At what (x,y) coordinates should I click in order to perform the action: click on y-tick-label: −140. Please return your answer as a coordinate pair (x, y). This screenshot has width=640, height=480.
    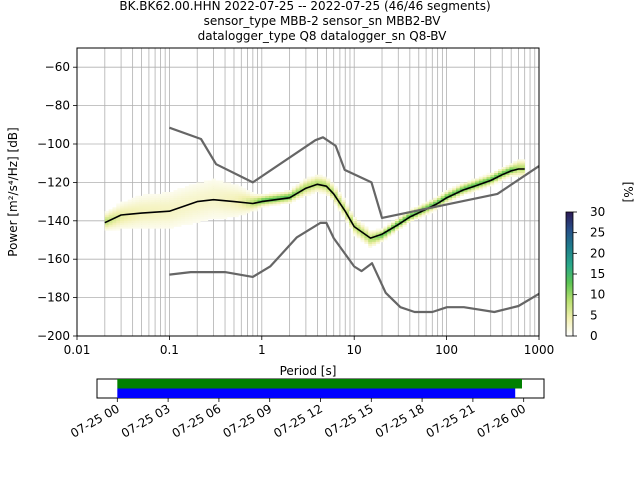
    Looking at the image, I should click on (53, 221).